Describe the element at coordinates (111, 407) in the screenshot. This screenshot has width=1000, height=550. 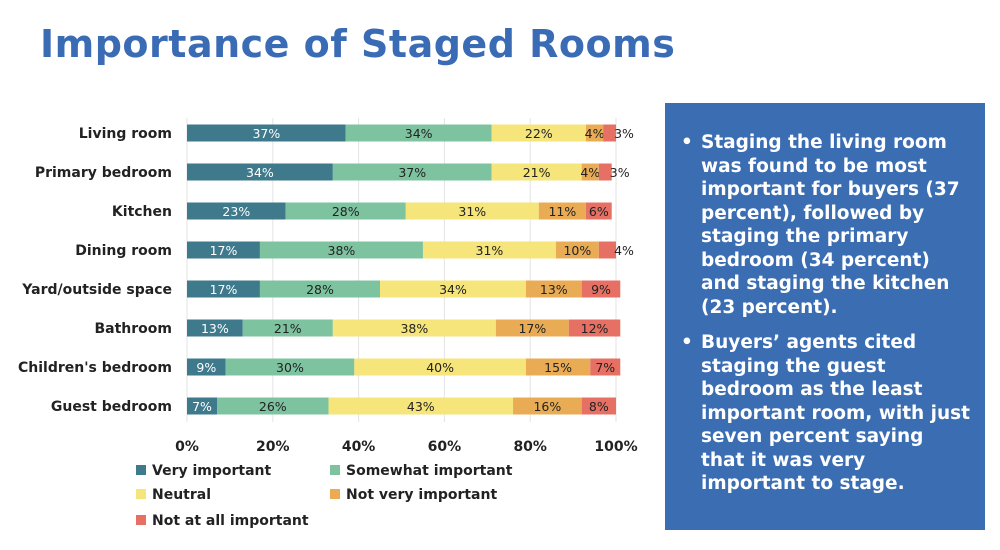
I see `category-label: Guest bedroom` at that location.